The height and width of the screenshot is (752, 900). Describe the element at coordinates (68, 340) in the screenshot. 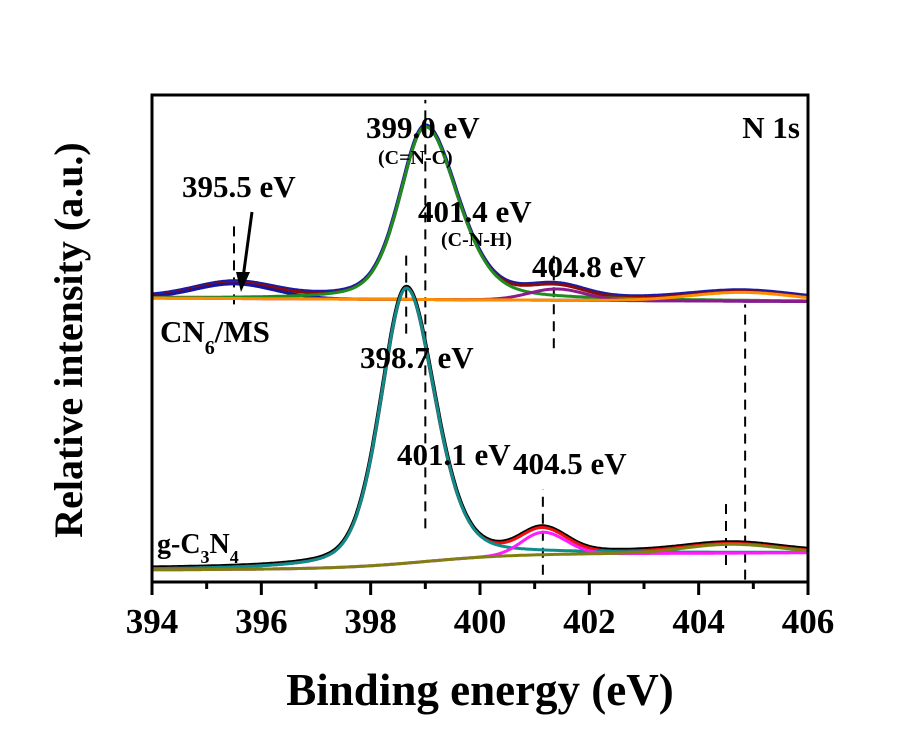

I see `y-axis-label: Relative intensity (a.u.)` at that location.